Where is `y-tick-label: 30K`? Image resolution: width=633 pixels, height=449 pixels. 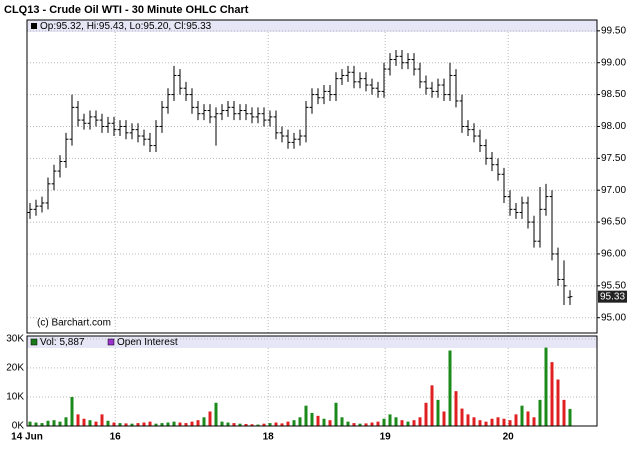 y-tick-label: 30K is located at coordinates (15, 339).